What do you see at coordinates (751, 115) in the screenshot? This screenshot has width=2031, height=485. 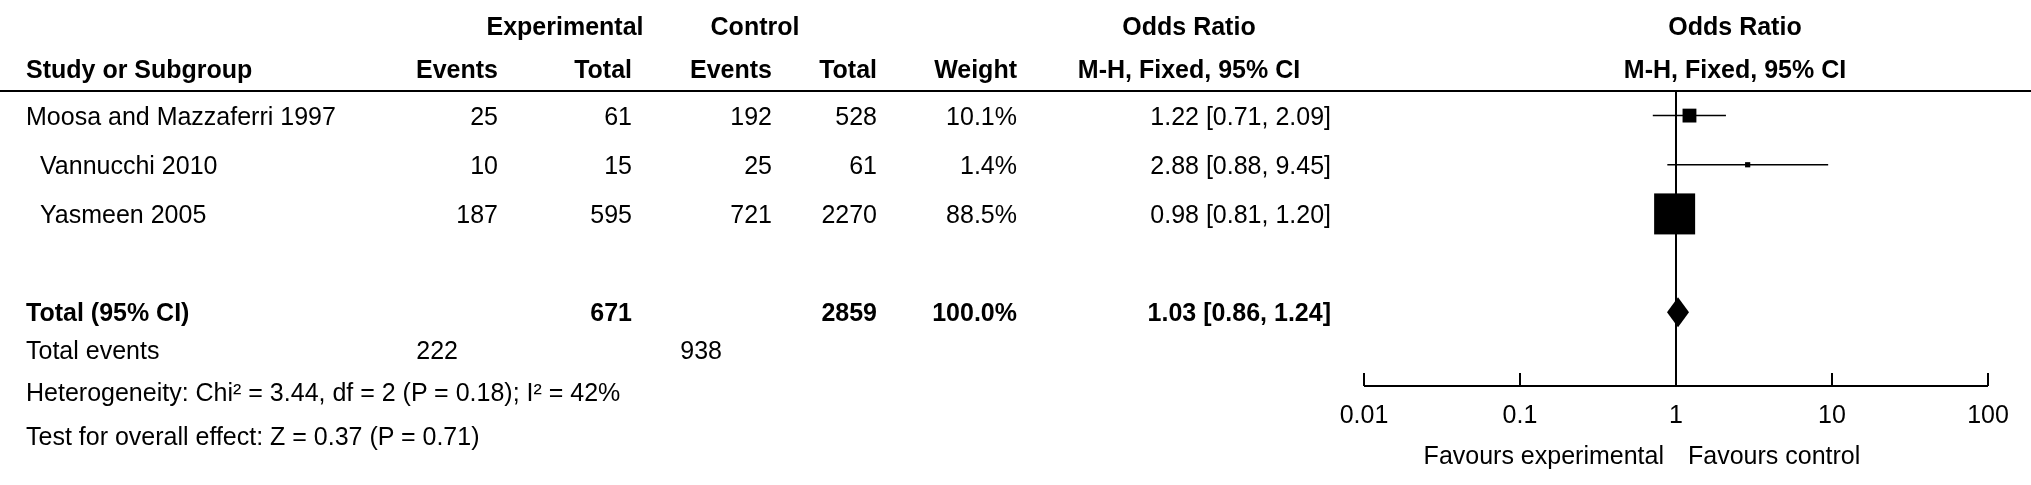 I see `text: 192` at bounding box center [751, 115].